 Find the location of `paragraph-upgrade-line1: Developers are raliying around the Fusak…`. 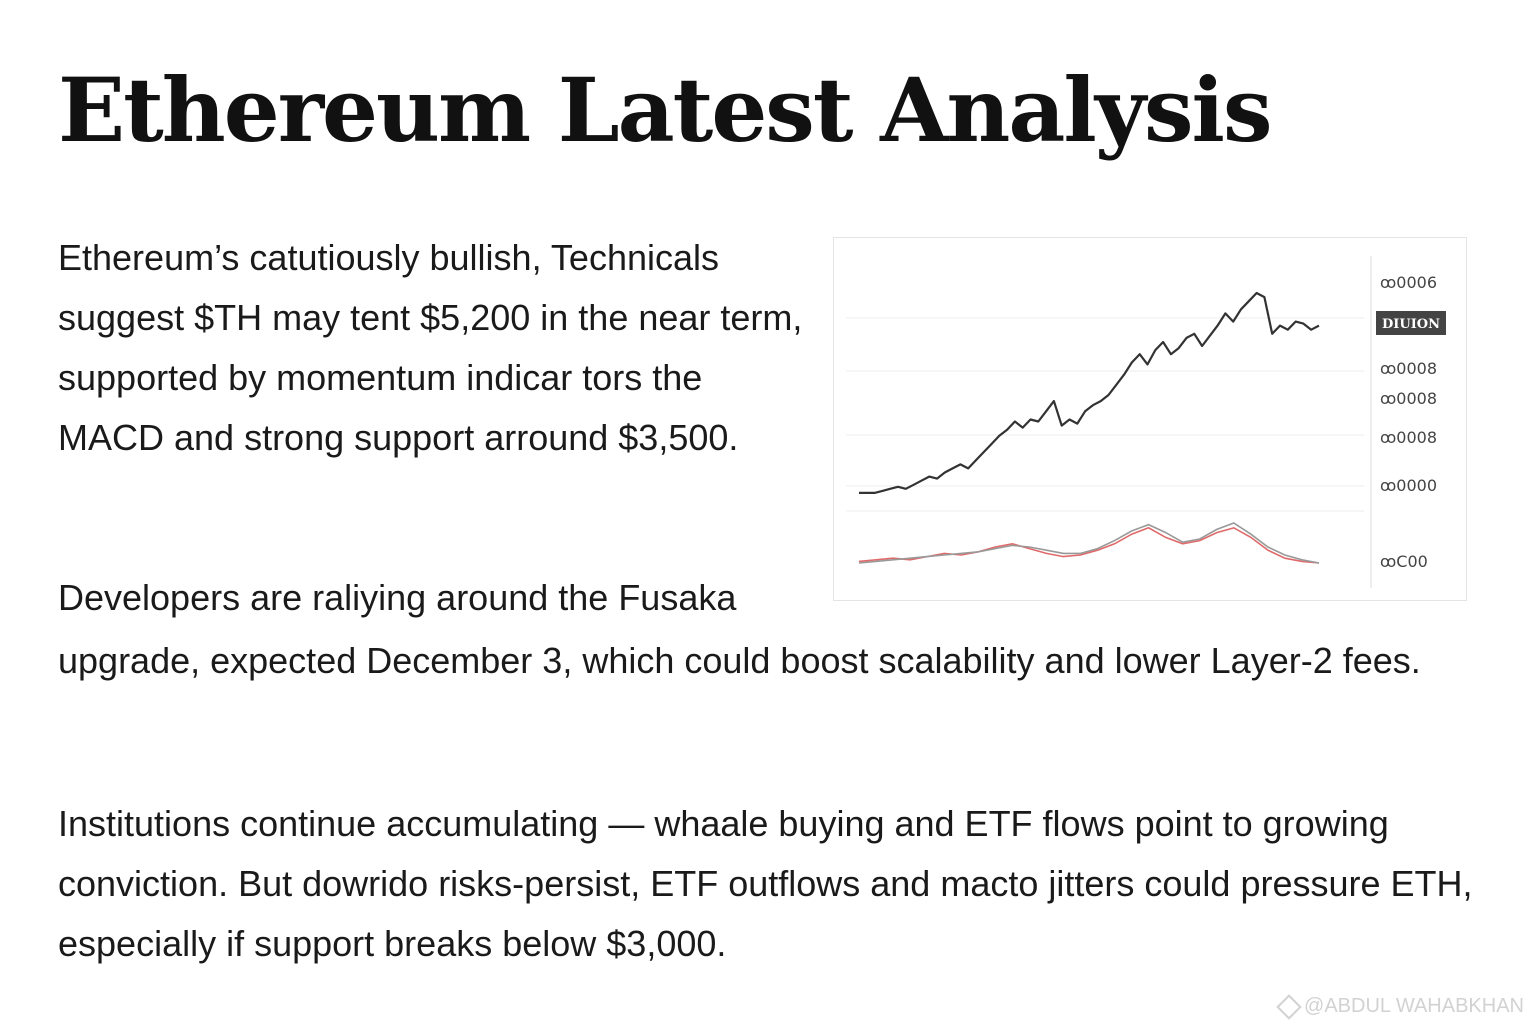

paragraph-upgrade-line1: Developers are raliying around the Fusak… is located at coordinates (397, 597).